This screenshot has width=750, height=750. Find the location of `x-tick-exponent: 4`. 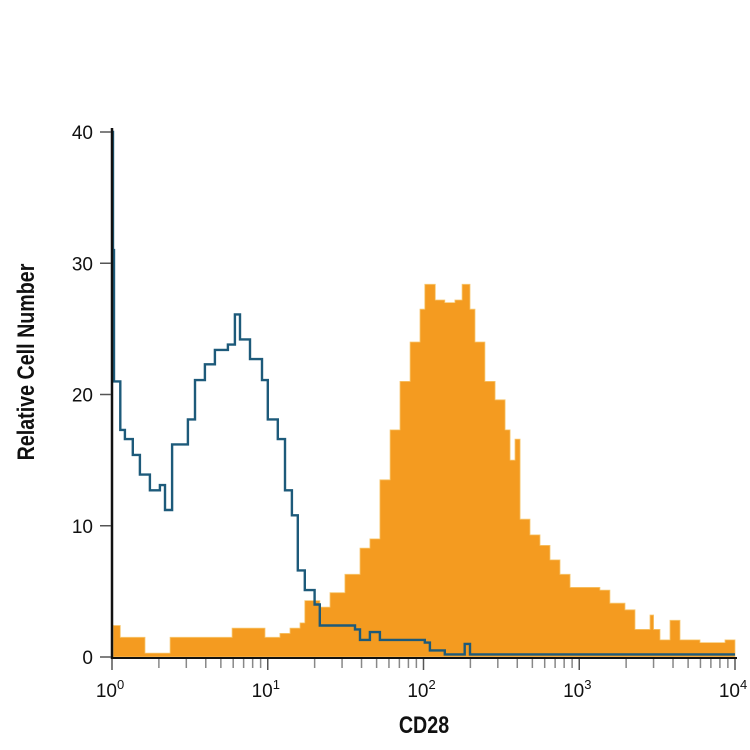

x-tick-exponent: 4 is located at coordinates (743, 684).